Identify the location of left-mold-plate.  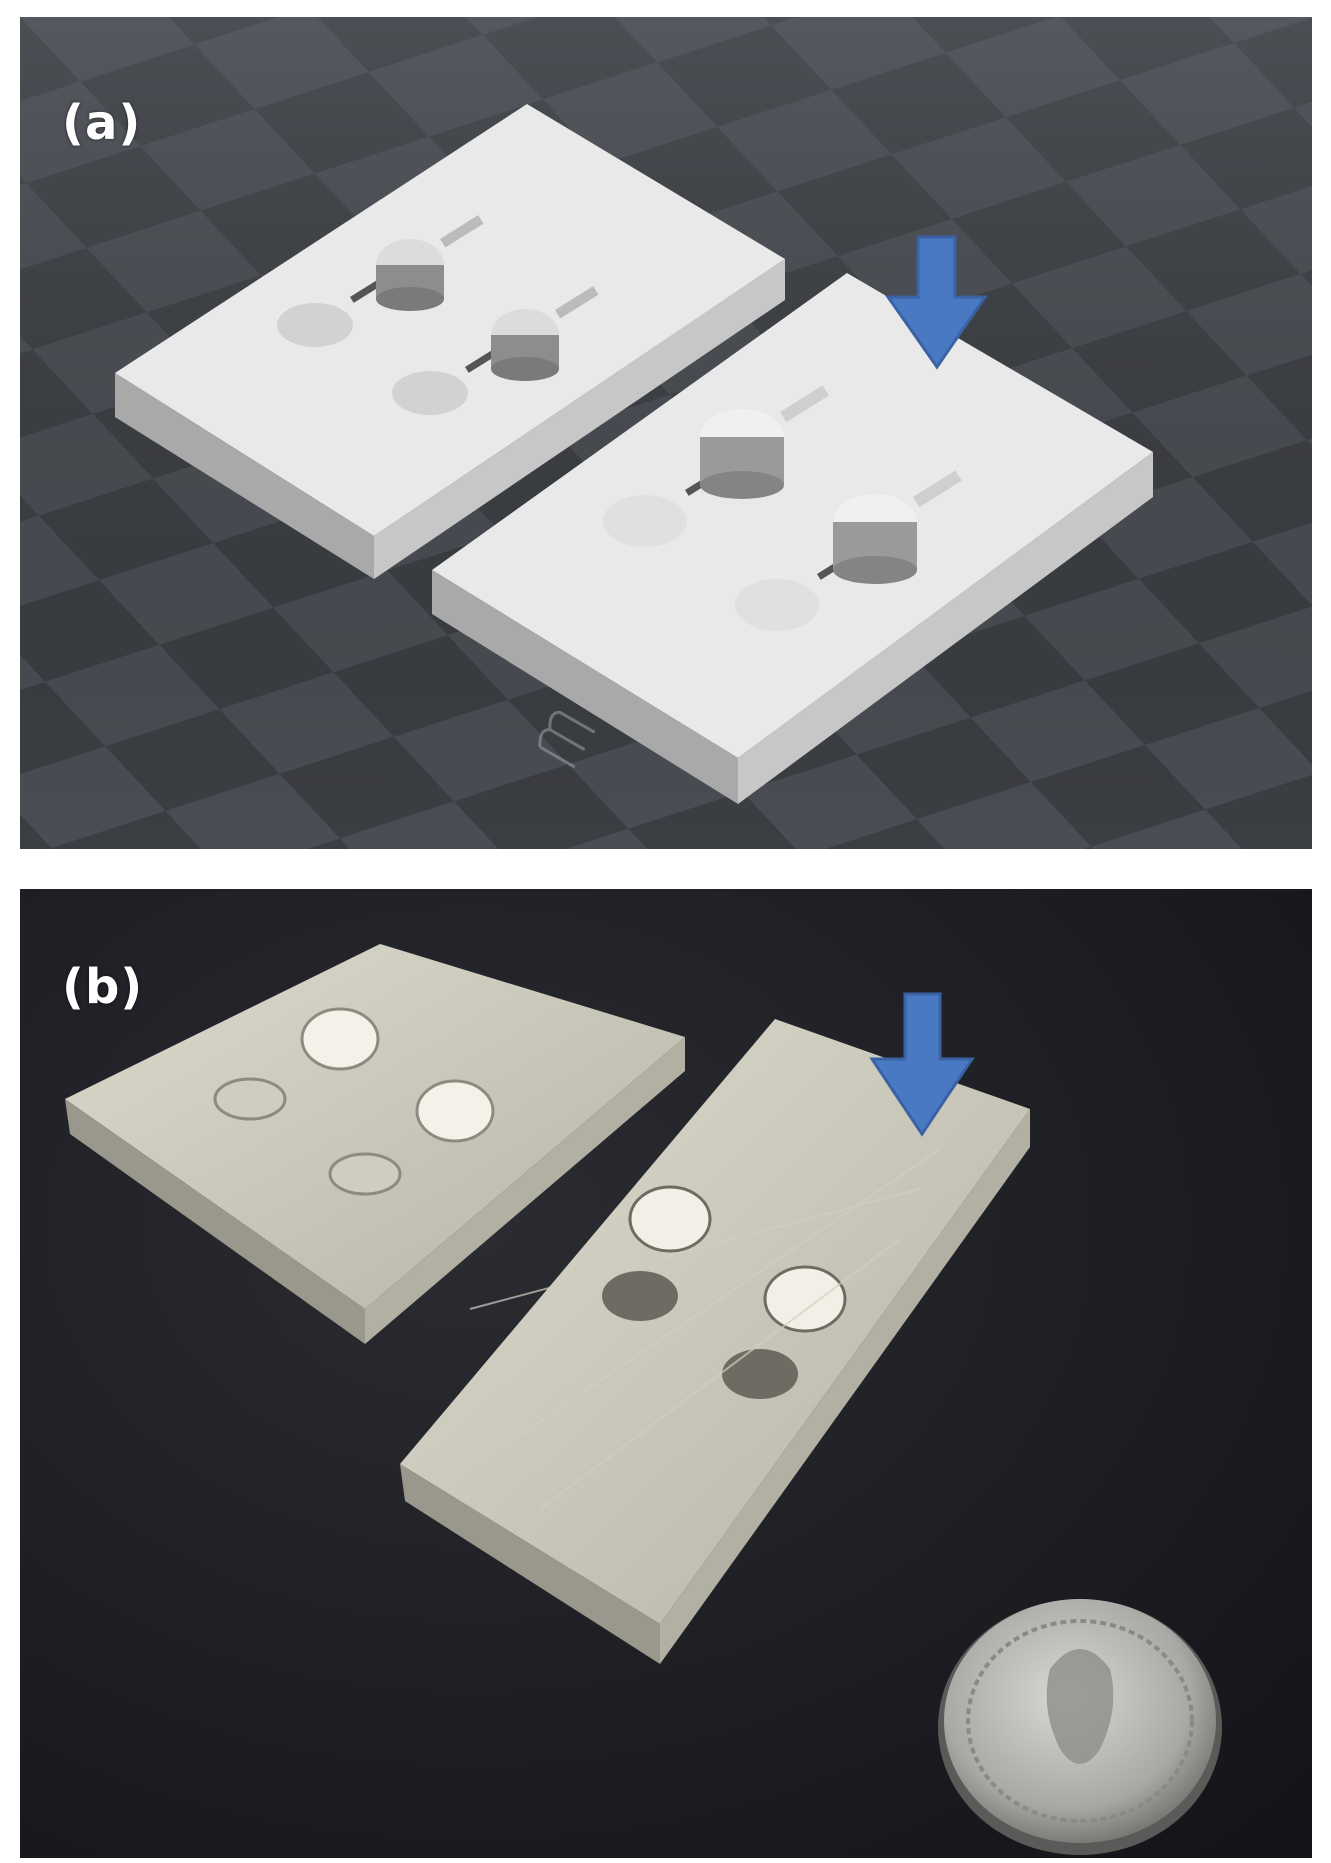
(450, 341).